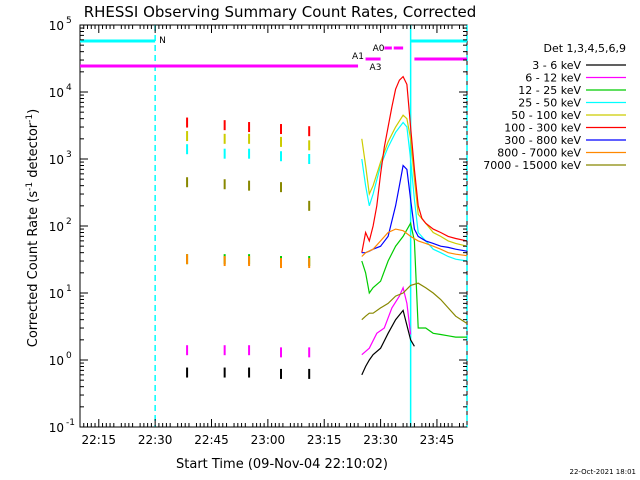 The image size is (640, 480). What do you see at coordinates (33, 228) in the screenshot?
I see `y-axis-label: Corrected Count Rate (s-1 detector-1)` at bounding box center [33, 228].